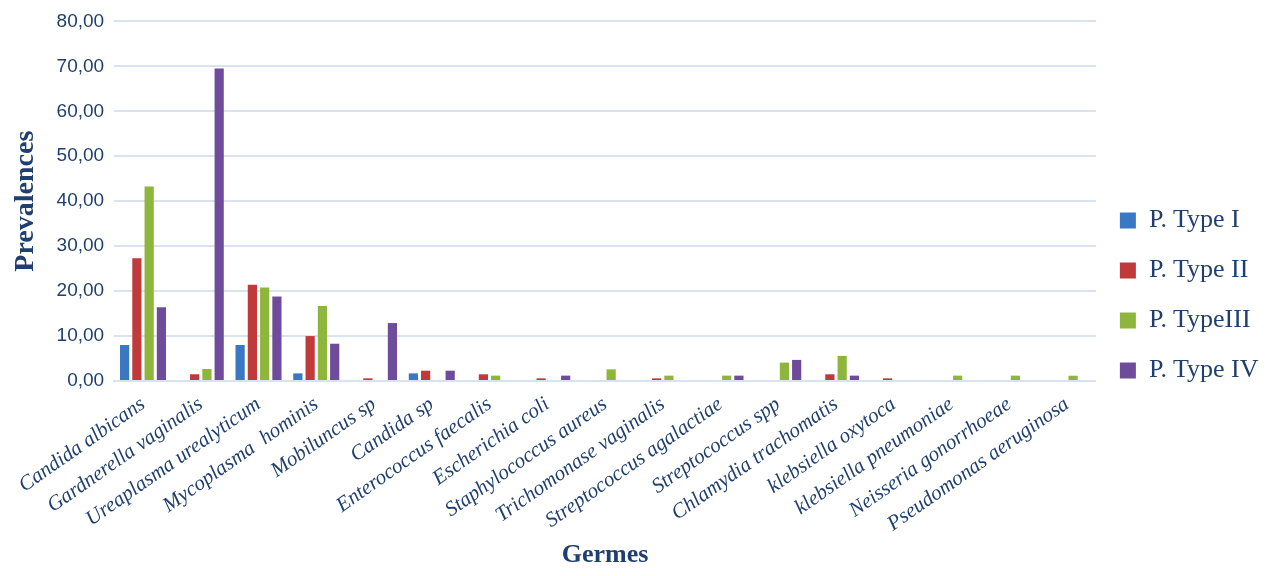 The image size is (1279, 576). I want to click on y-tick-label: 30,00, so click(80, 245).